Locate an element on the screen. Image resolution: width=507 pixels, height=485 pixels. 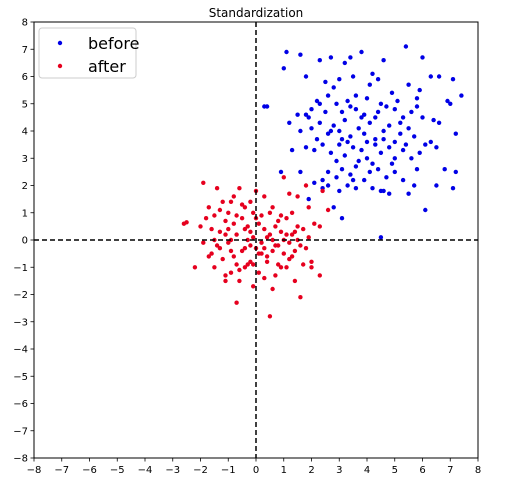
chart-title: Standardization is located at coordinates (256, 13).